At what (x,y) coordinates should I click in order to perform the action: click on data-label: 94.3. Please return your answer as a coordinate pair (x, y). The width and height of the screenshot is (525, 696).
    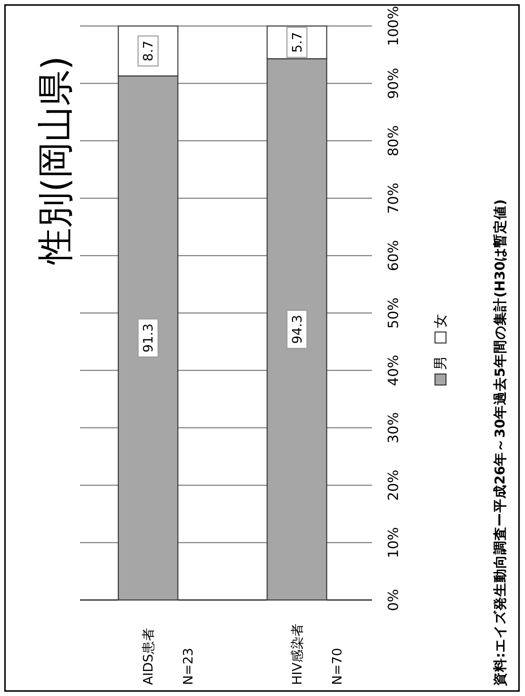
    Looking at the image, I should click on (298, 329).